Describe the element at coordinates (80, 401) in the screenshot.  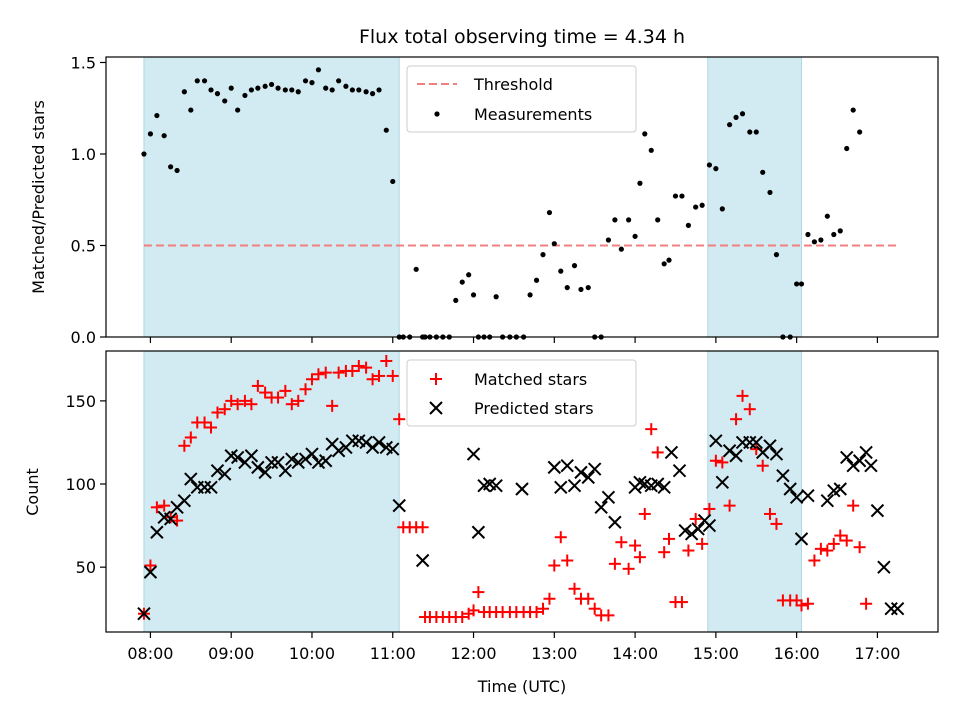
I see `bottom-y-tick-label-2: 150` at that location.